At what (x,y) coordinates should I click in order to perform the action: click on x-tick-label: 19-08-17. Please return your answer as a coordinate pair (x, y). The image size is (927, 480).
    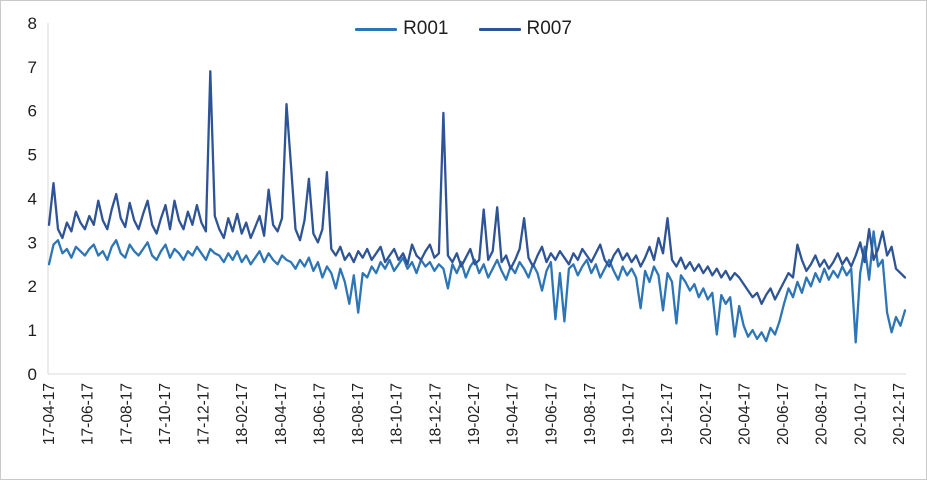
    Looking at the image, I should click on (590, 414).